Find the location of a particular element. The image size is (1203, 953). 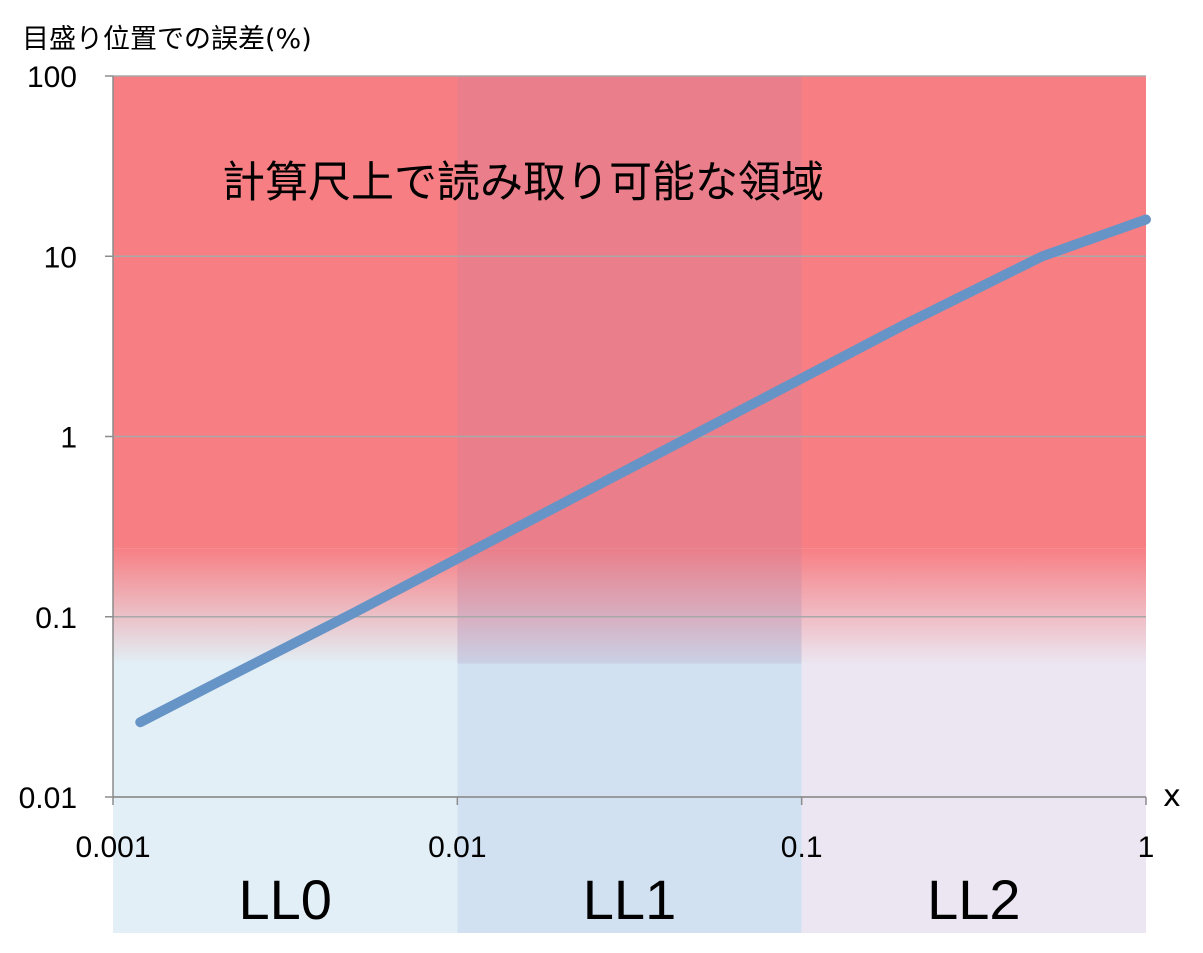

x-tick-label: 0.001 is located at coordinates (112, 847).